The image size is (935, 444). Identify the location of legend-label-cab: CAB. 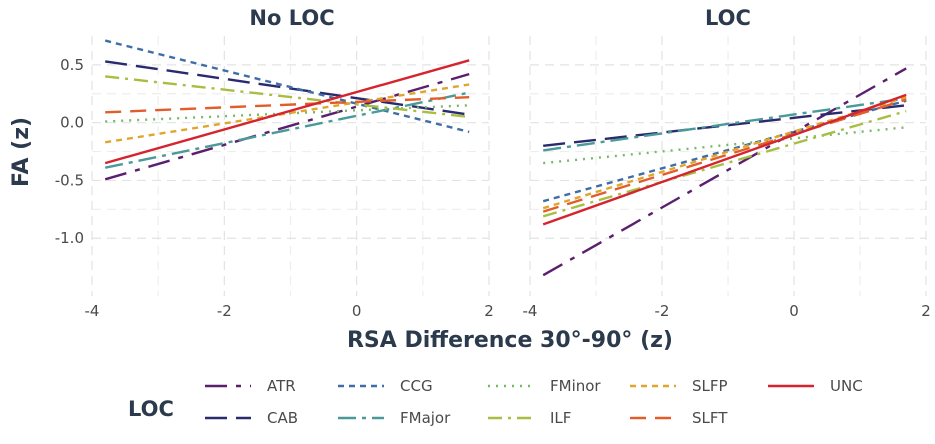
(282, 418).